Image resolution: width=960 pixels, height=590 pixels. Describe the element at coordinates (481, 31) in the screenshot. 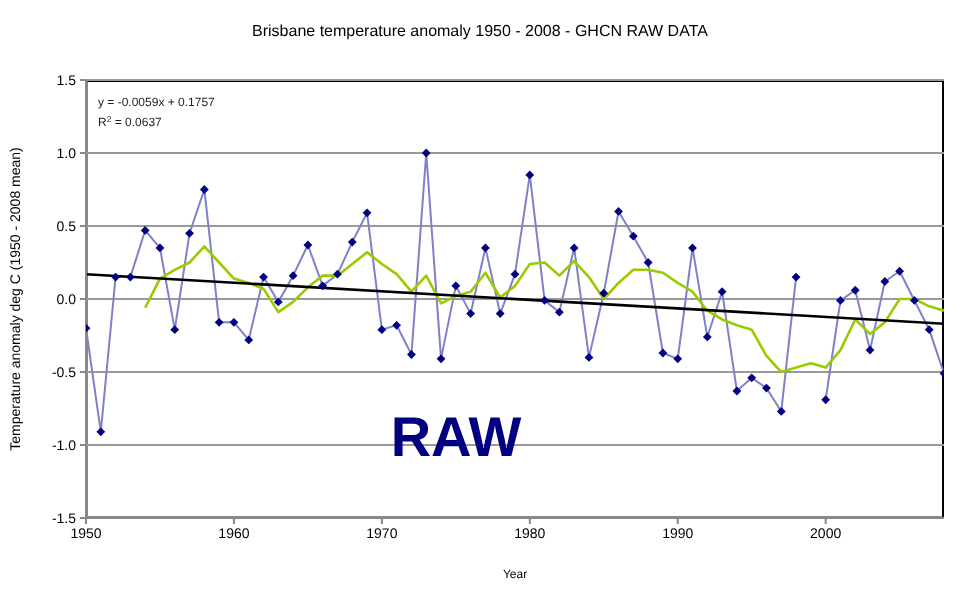

I see `chart-title: Brisbane temperature anomaly 1950 - 2008 - GHCN RAW DATA` at that location.